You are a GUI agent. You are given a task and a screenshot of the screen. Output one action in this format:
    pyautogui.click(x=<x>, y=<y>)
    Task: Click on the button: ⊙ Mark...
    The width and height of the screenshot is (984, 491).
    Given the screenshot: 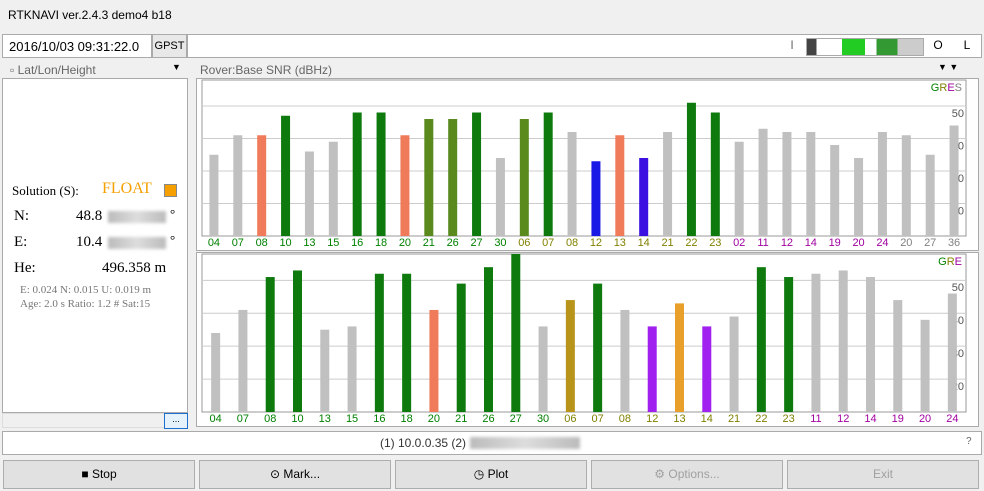 What is the action you would take?
    pyautogui.click(x=295, y=474)
    